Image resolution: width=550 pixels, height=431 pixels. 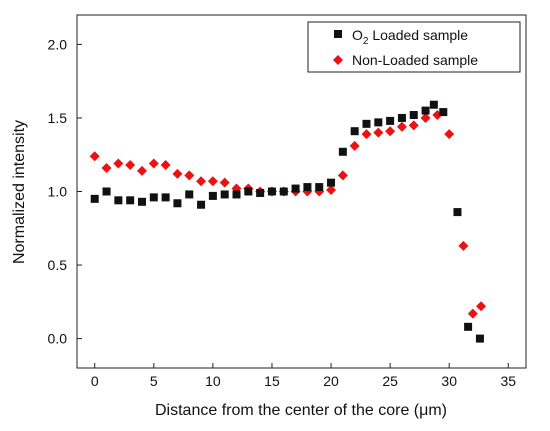 I want to click on x-tick-label: 15, so click(x=272, y=381).